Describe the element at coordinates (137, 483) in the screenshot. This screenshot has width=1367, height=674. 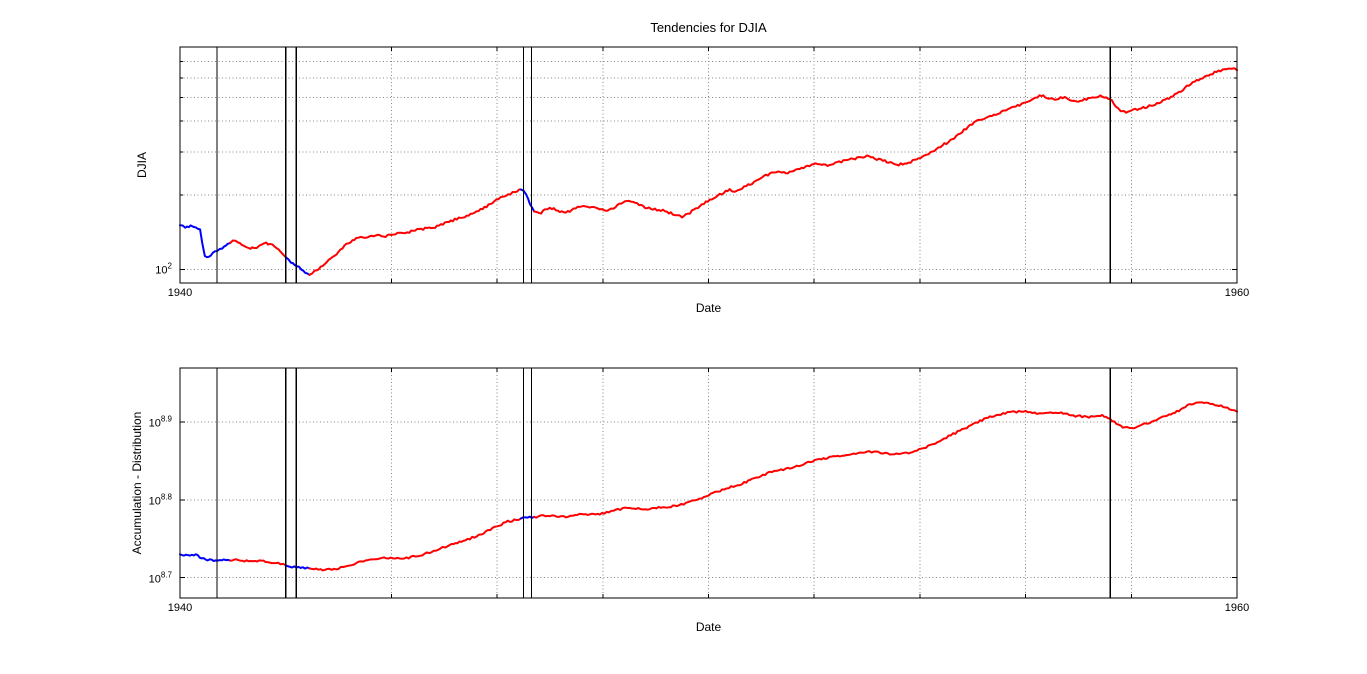
I see `chart2-y-axis-label: Accumulation - Distribution` at that location.